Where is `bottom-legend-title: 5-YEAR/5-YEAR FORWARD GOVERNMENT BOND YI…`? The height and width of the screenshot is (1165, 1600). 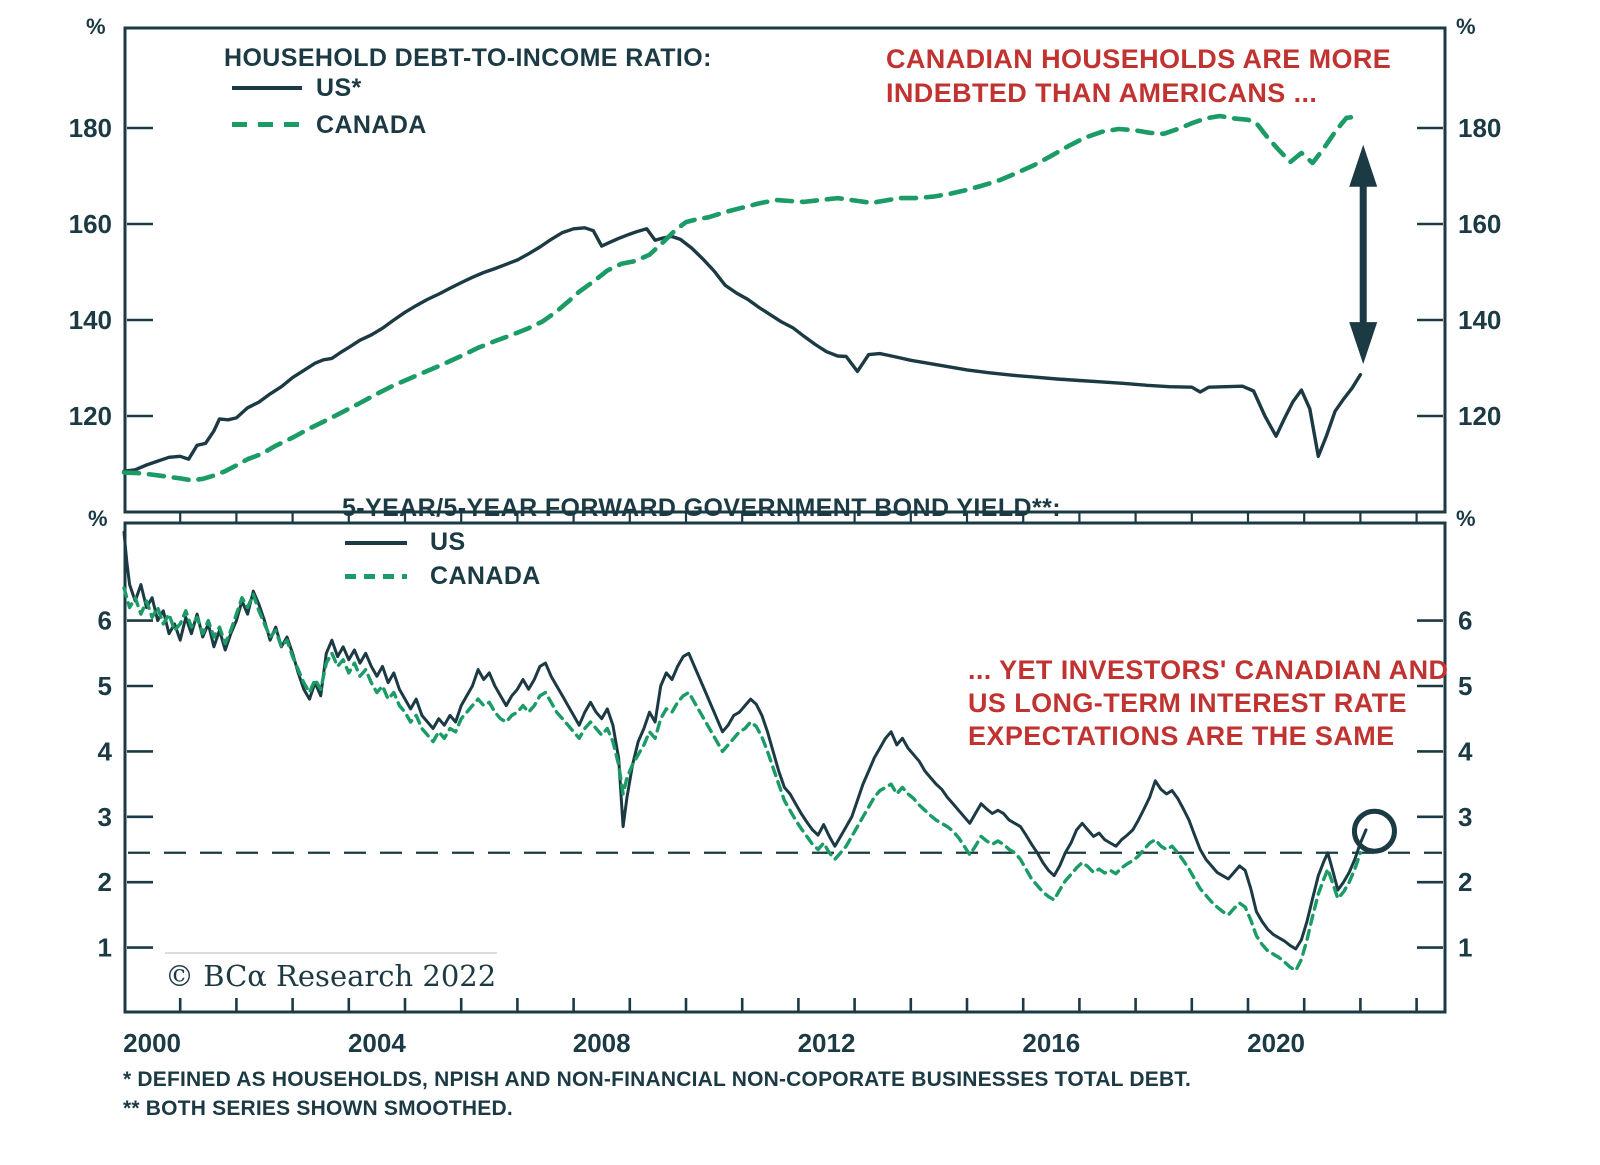 bottom-legend-title: 5-YEAR/5-YEAR FORWARD GOVERNMENT BOND YI… is located at coordinates (701, 508).